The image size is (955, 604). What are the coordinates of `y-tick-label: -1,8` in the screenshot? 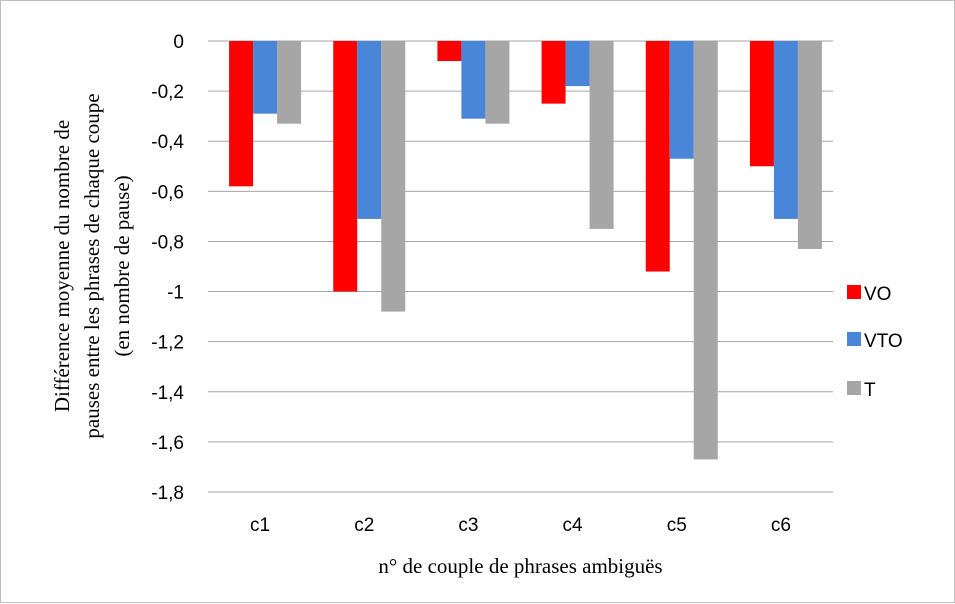 It's located at (167, 493).